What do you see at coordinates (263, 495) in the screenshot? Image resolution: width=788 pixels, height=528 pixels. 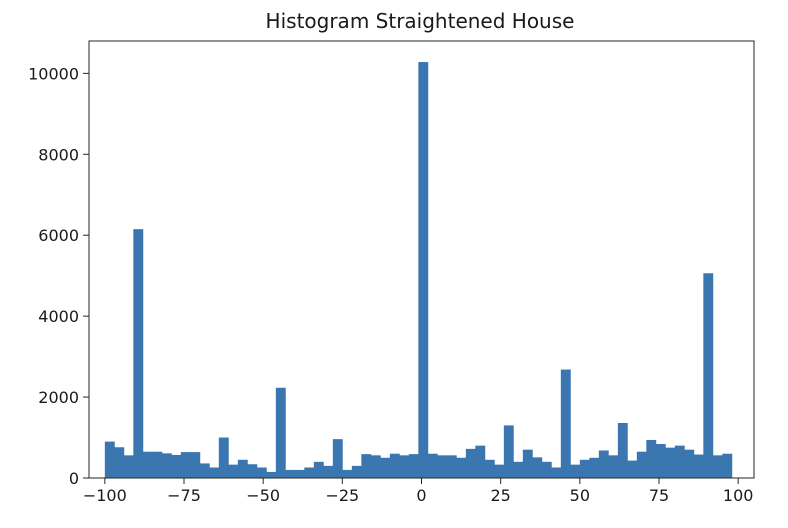 I see `x-tick-label: −50` at bounding box center [263, 495].